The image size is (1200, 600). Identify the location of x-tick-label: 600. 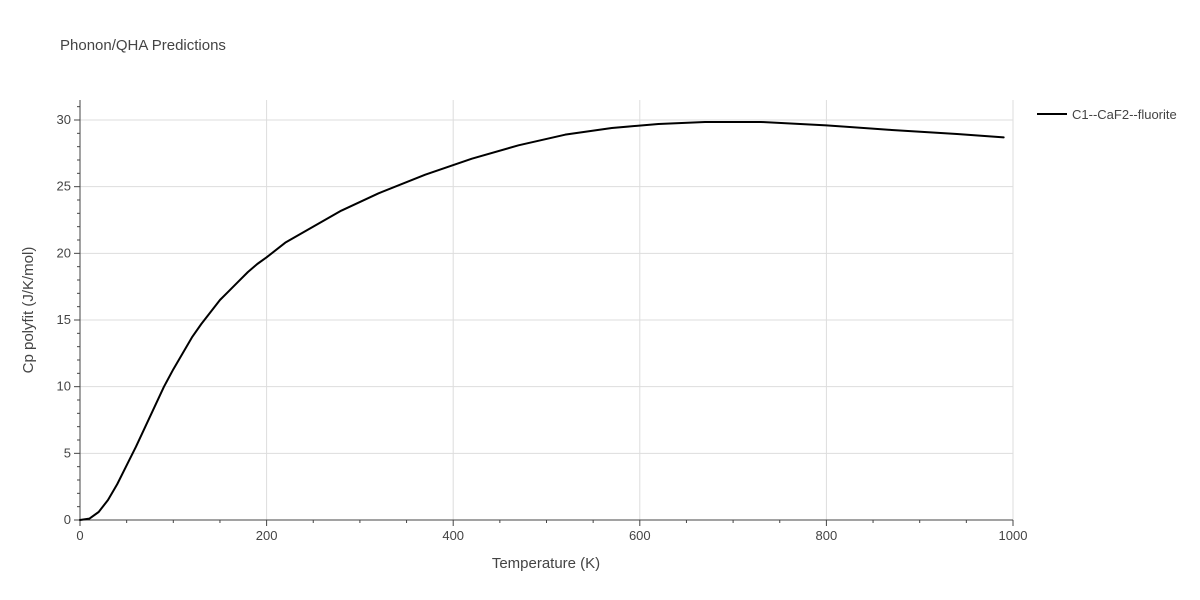
(640, 535).